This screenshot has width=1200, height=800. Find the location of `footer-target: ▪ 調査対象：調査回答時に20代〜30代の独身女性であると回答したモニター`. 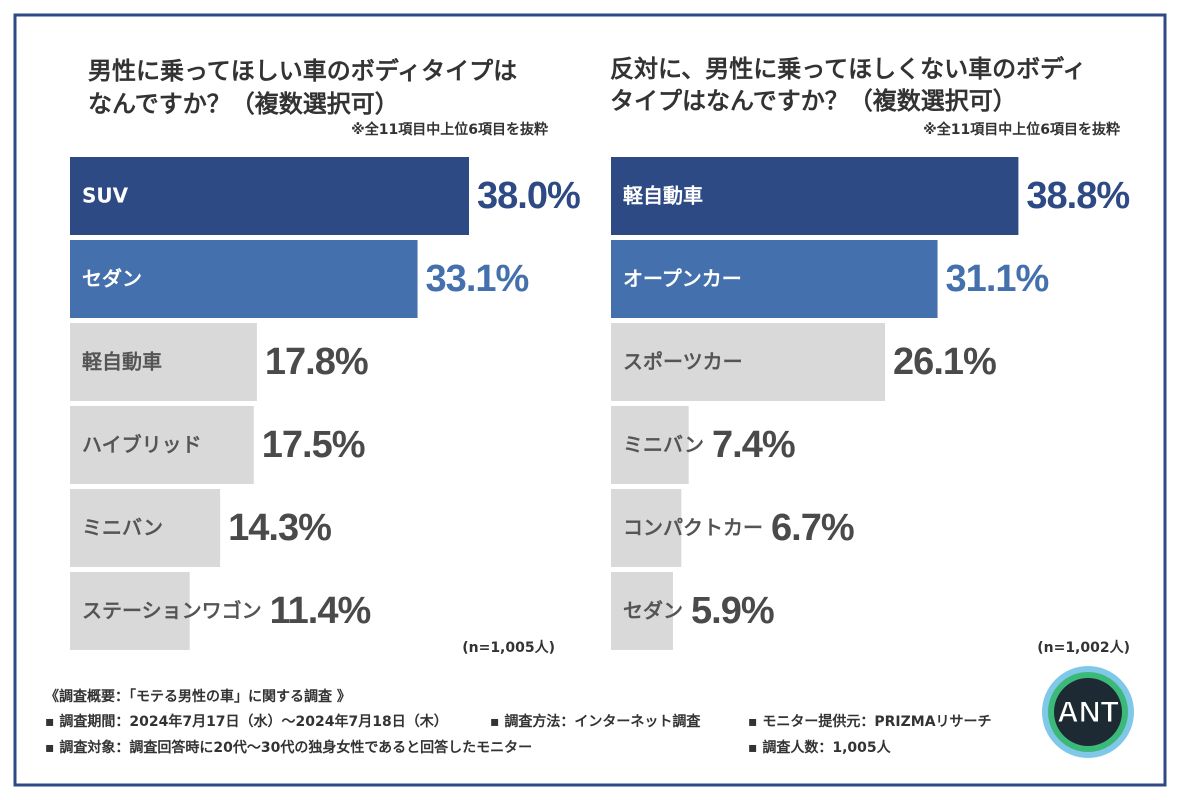

footer-target: ▪ 調査対象：調査回答時に20代〜30代の独身女性であると回答したモニター is located at coordinates (288, 747).